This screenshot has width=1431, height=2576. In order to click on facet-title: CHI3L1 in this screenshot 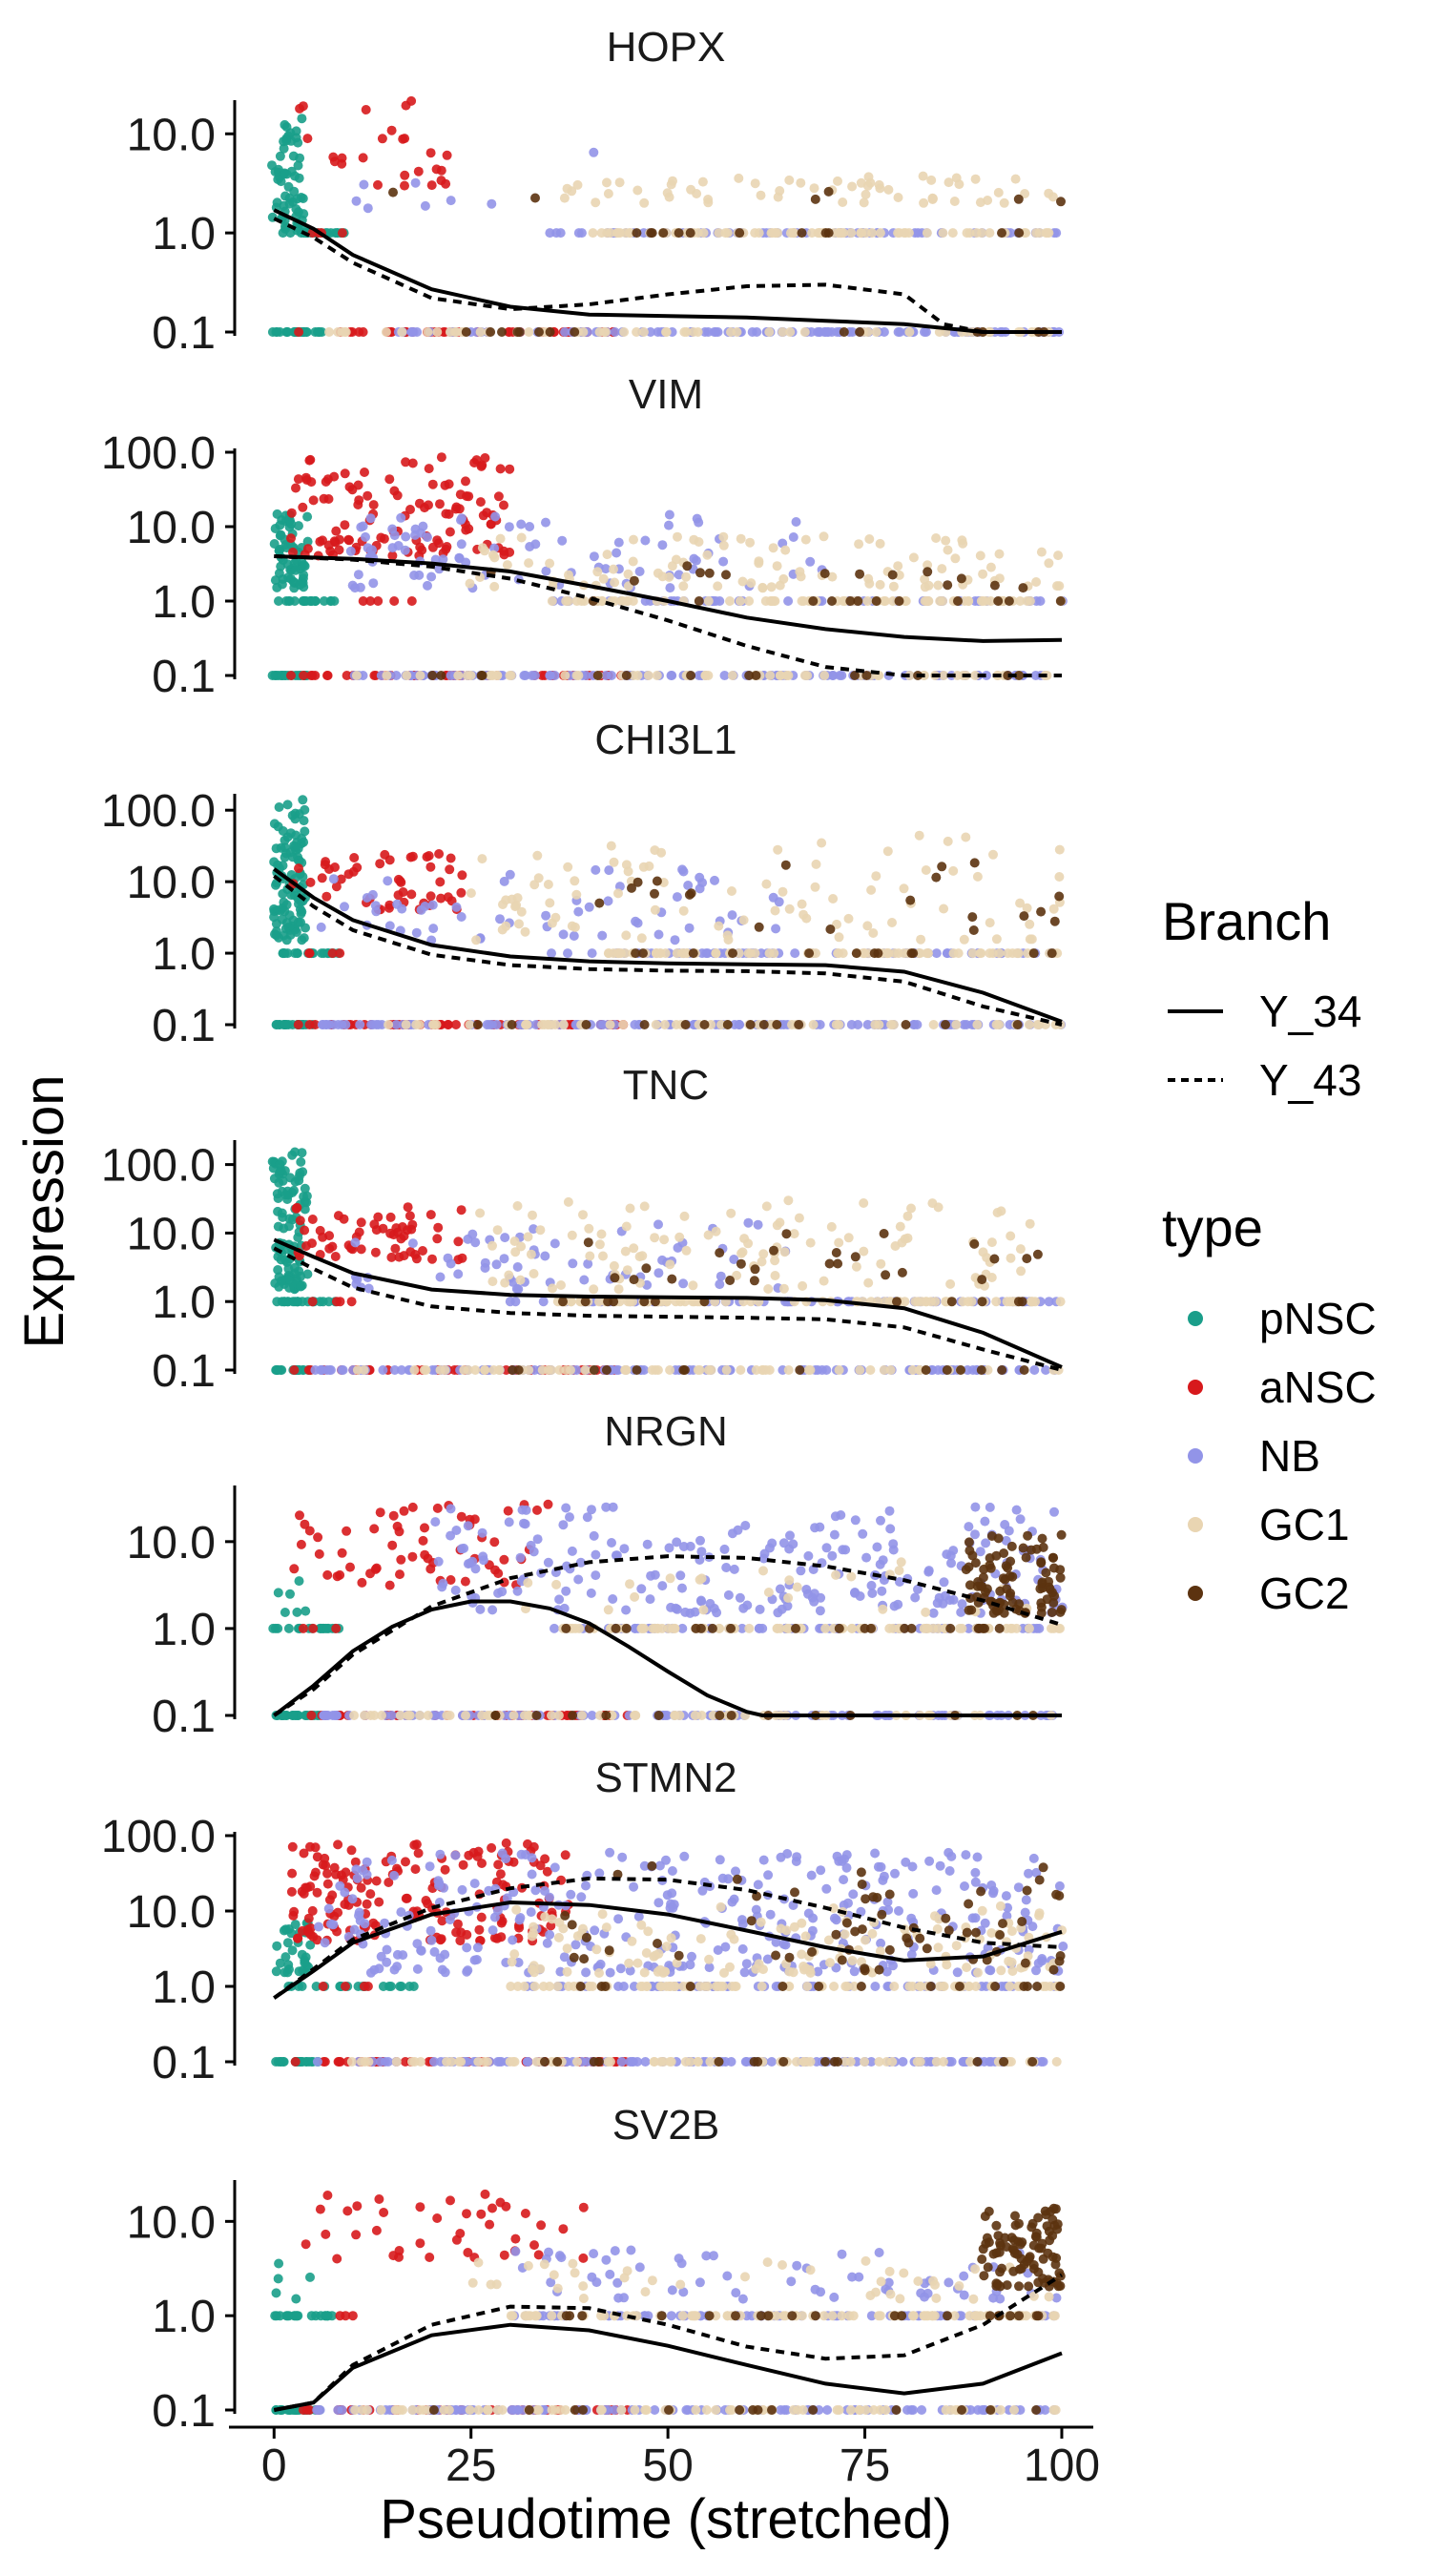, I will do `click(665, 740)`.